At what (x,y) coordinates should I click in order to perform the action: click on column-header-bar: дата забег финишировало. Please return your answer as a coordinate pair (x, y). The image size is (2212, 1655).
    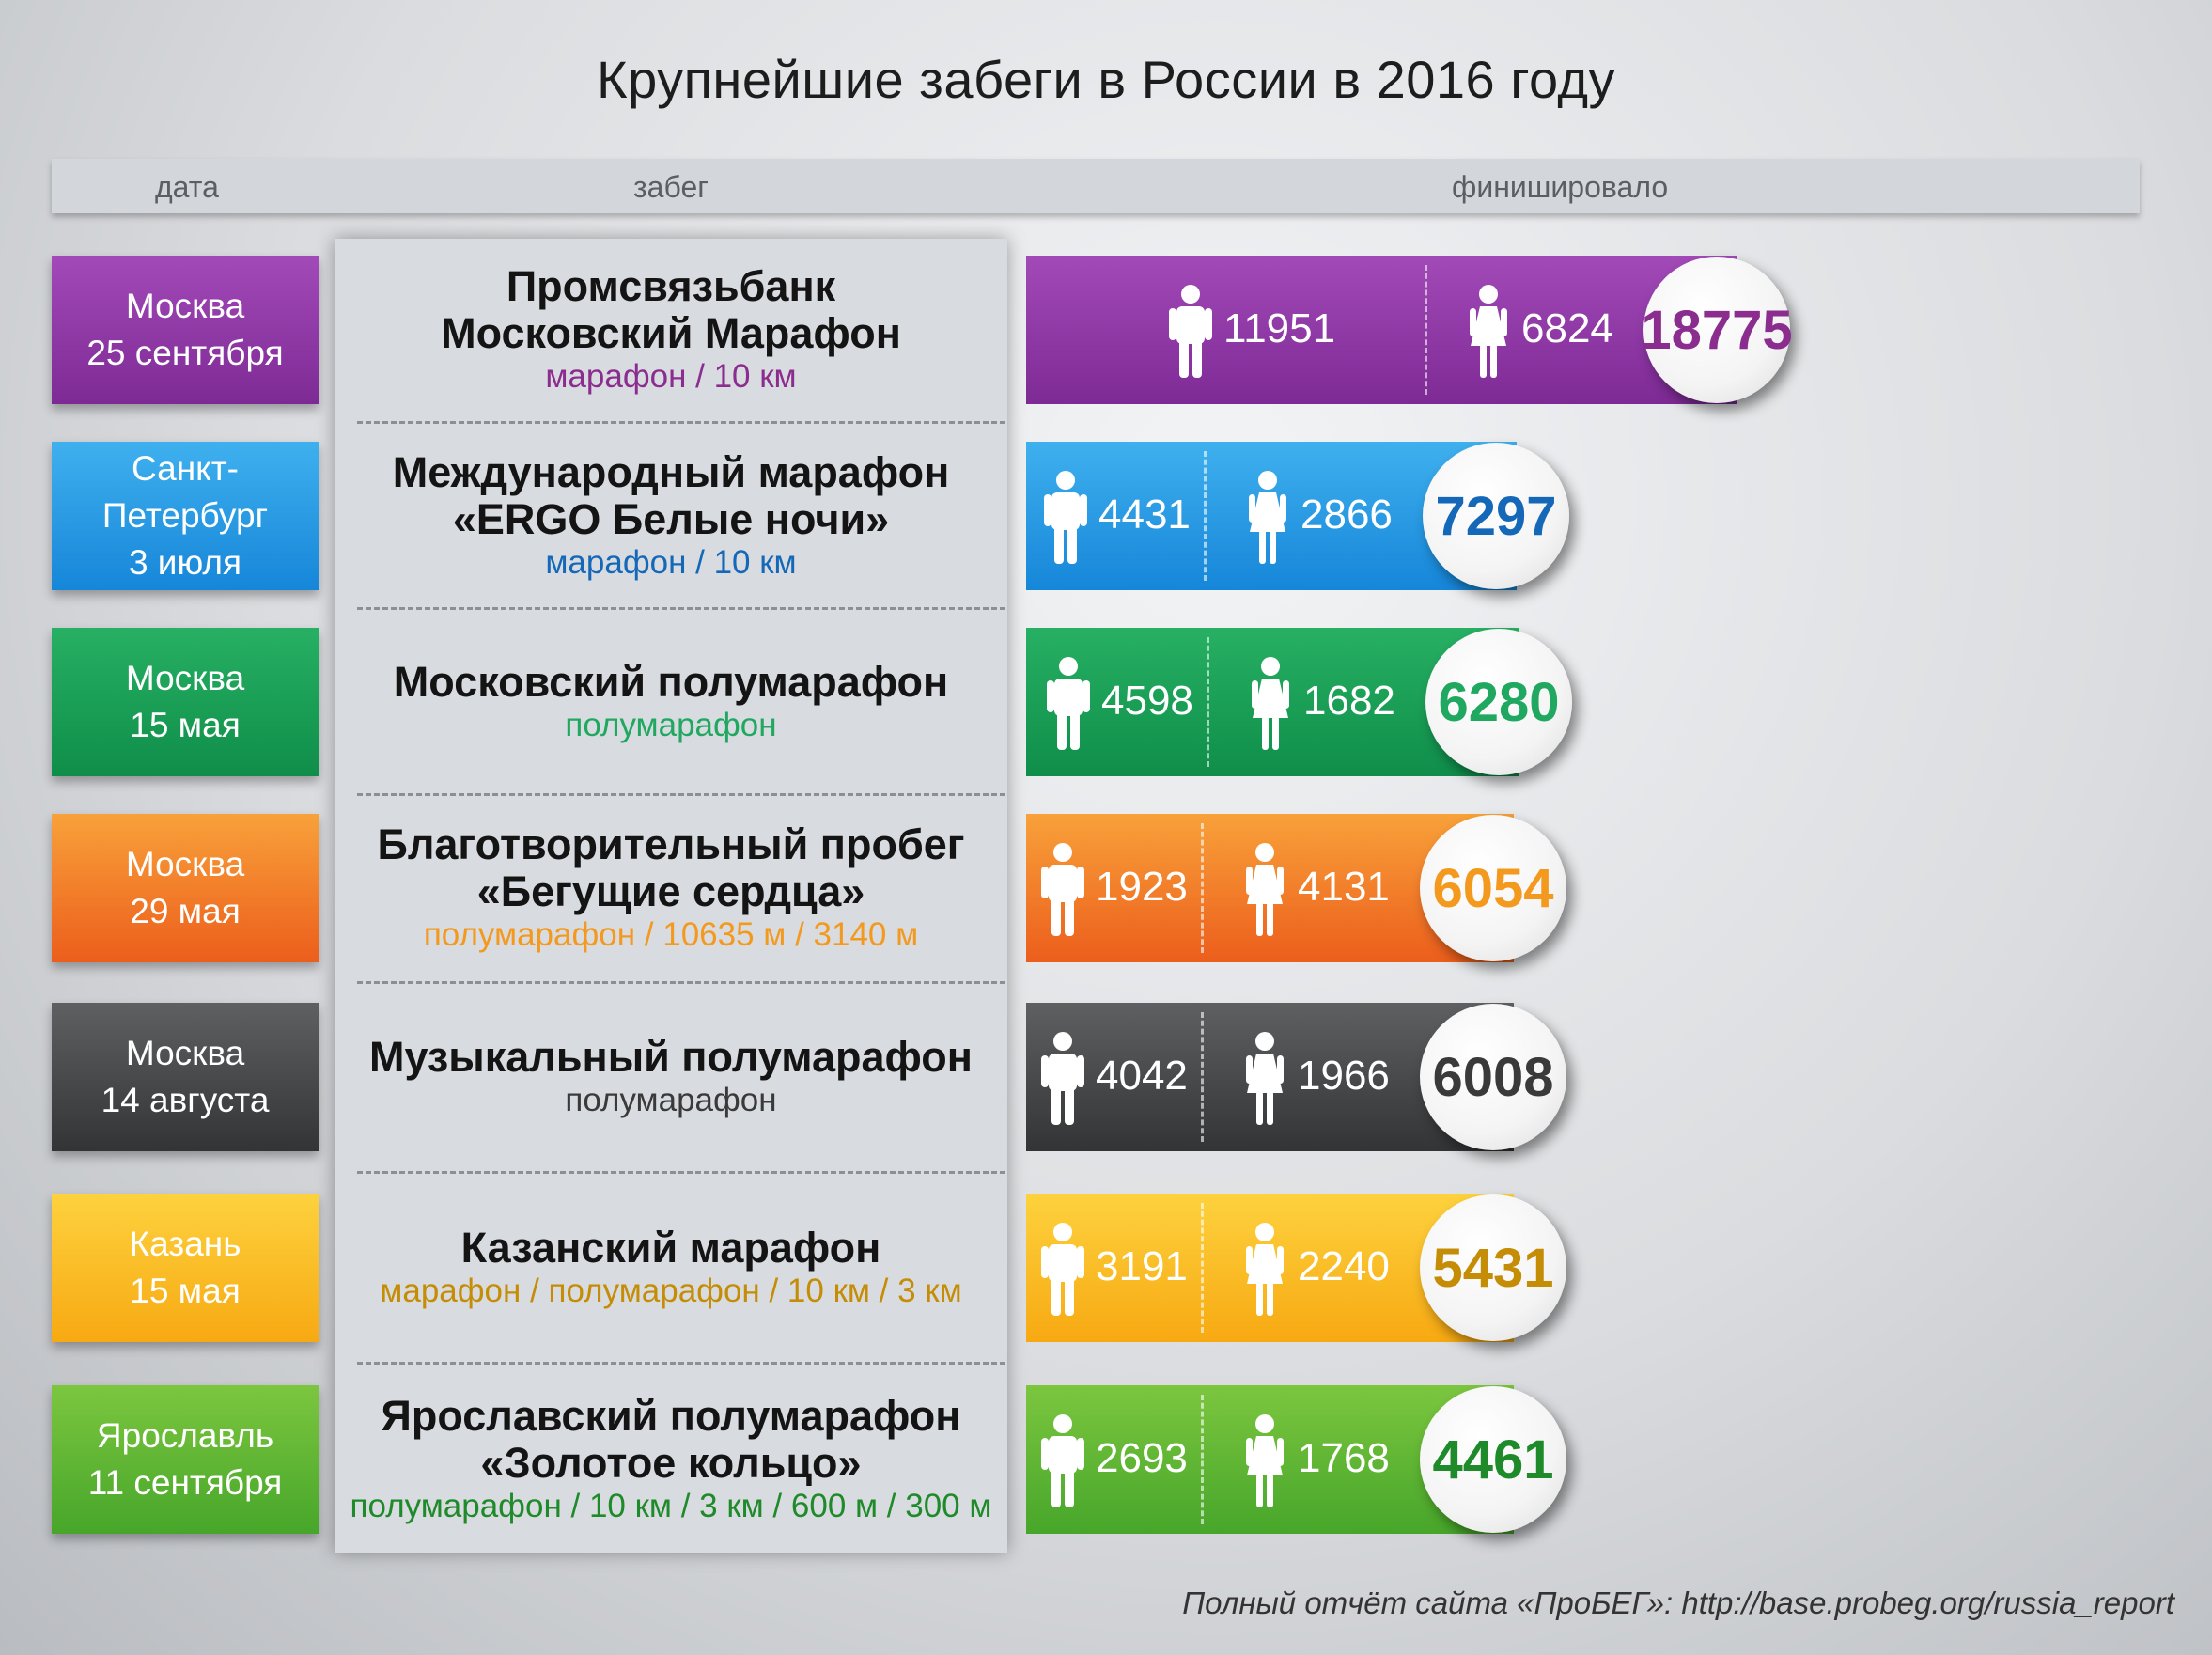
    Looking at the image, I should click on (1096, 186).